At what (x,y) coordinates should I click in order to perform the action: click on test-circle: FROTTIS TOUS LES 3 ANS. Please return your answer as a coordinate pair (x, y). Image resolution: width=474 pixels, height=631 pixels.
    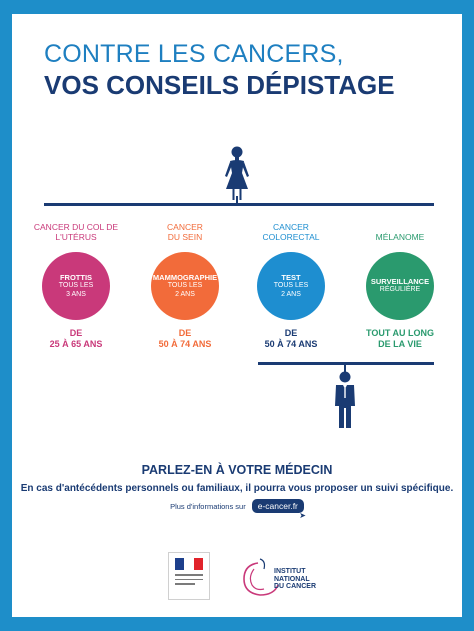
    Looking at the image, I should click on (76, 286).